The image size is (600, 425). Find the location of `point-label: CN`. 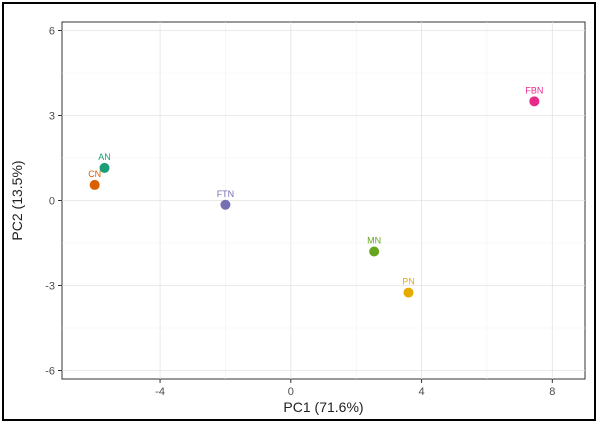

point-label: CN is located at coordinates (94, 174).